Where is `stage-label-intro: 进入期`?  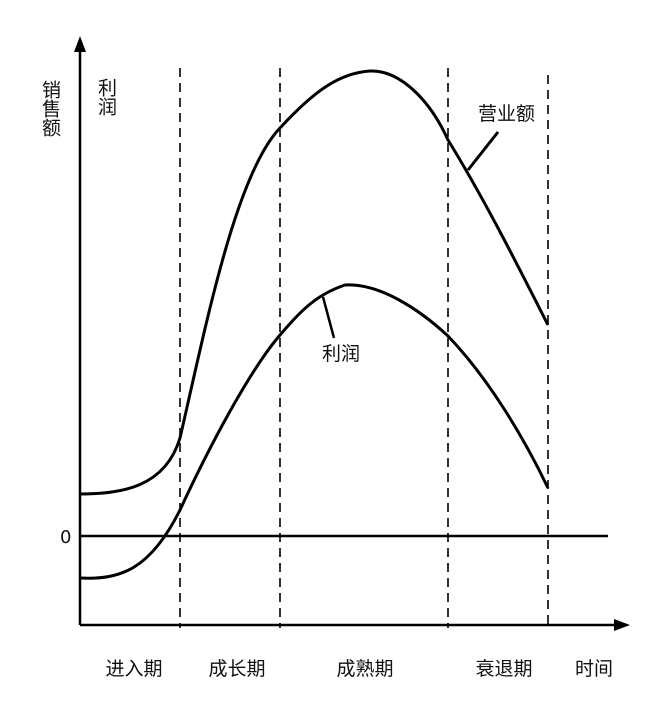
stage-label-intro: 进入期 is located at coordinates (133, 669).